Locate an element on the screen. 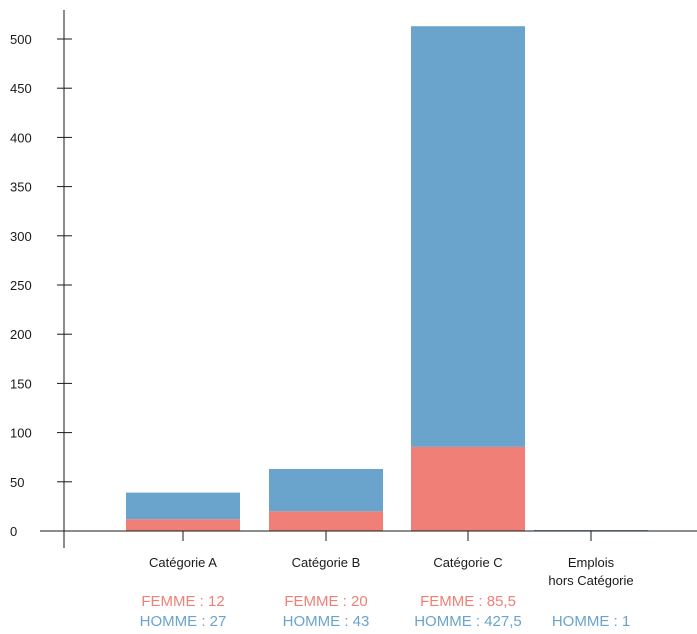 This screenshot has height=634, width=697. category-label-3-line-1: hors Catégorie is located at coordinates (590, 580).